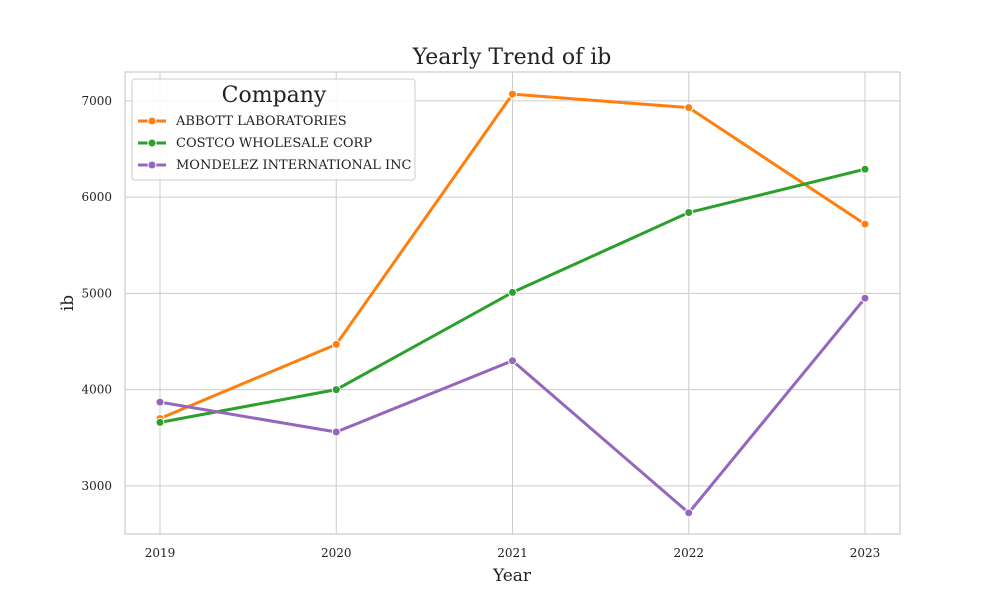  What do you see at coordinates (274, 143) in the screenshot?
I see `legend-entry: COSTCO WHOLESALE CORP` at bounding box center [274, 143].